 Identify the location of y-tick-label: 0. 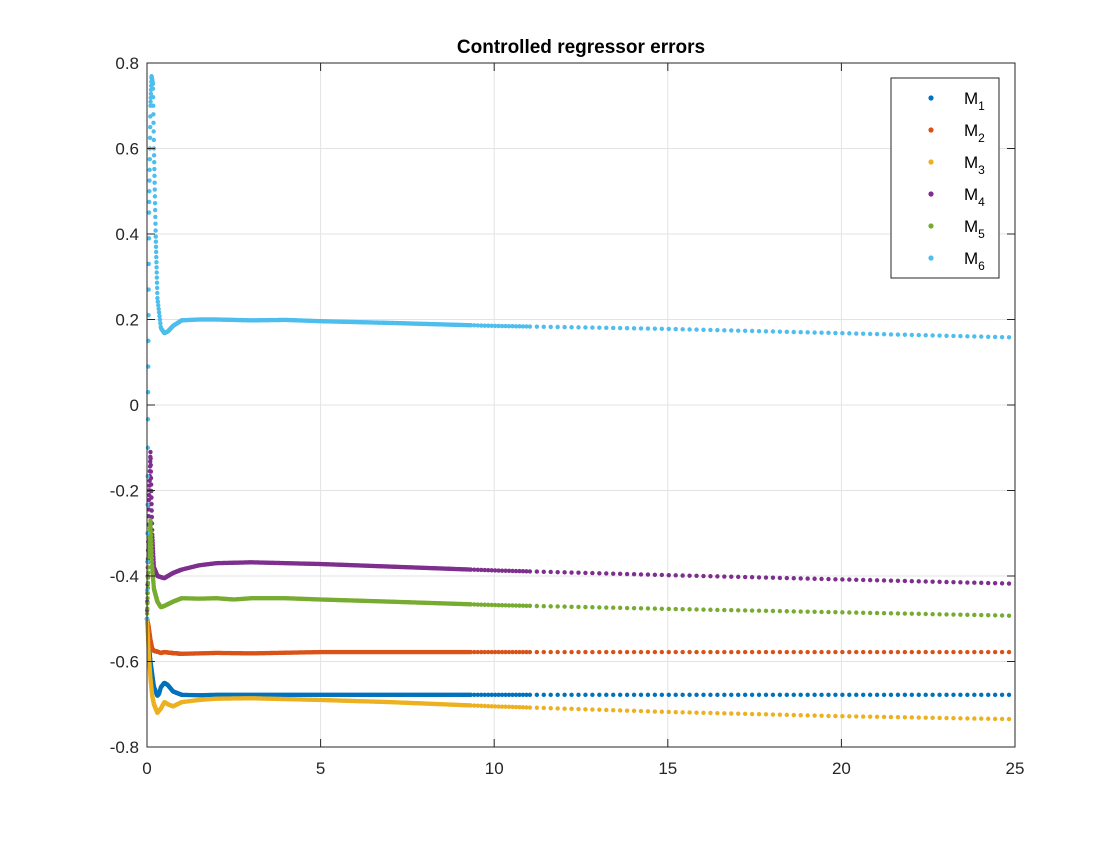
(134, 405).